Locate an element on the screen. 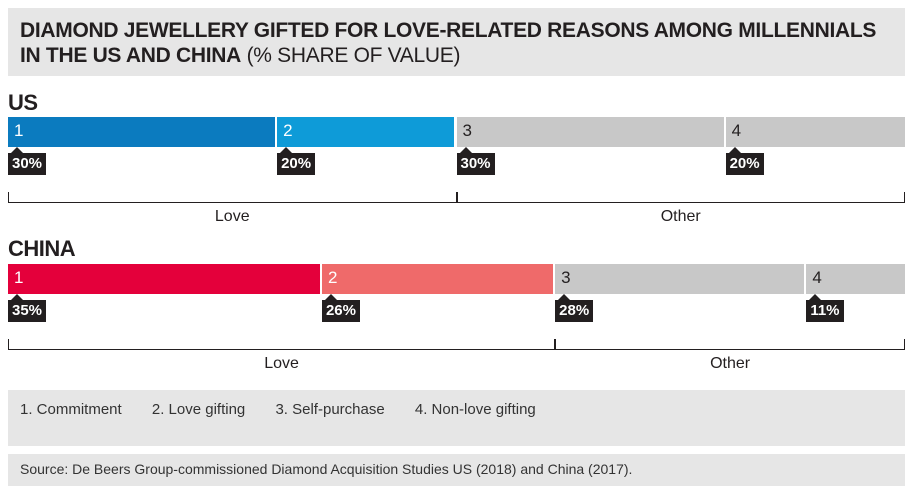 The image size is (916, 494). us-segment-number: 4 is located at coordinates (736, 130).